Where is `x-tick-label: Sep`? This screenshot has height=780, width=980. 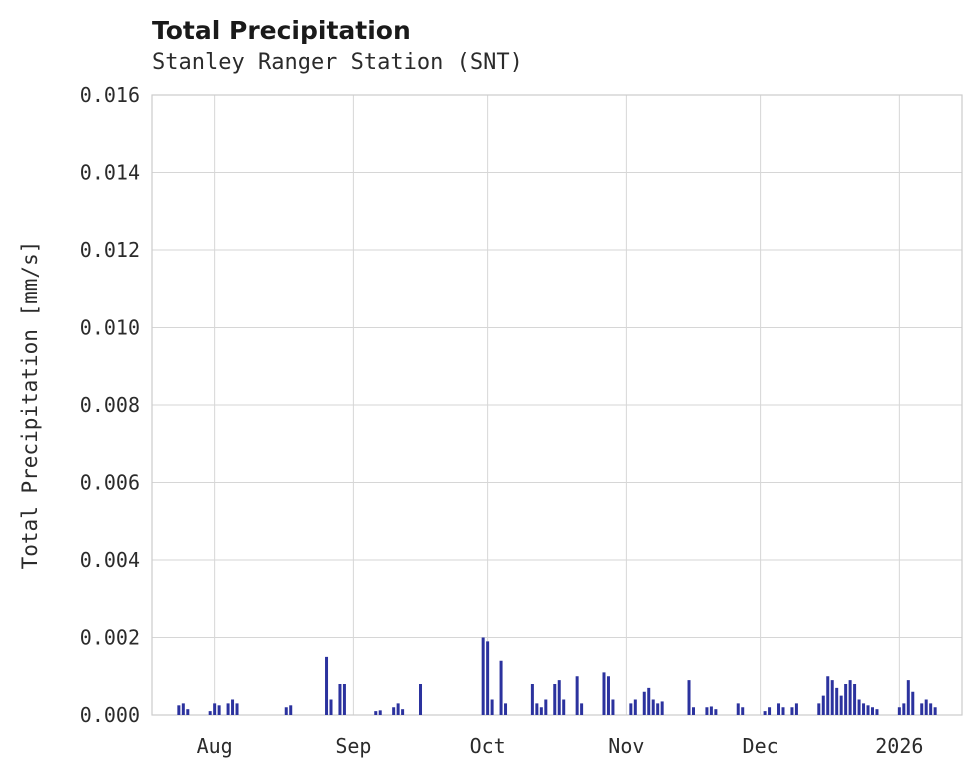 x-tick-label: Sep is located at coordinates (353, 746).